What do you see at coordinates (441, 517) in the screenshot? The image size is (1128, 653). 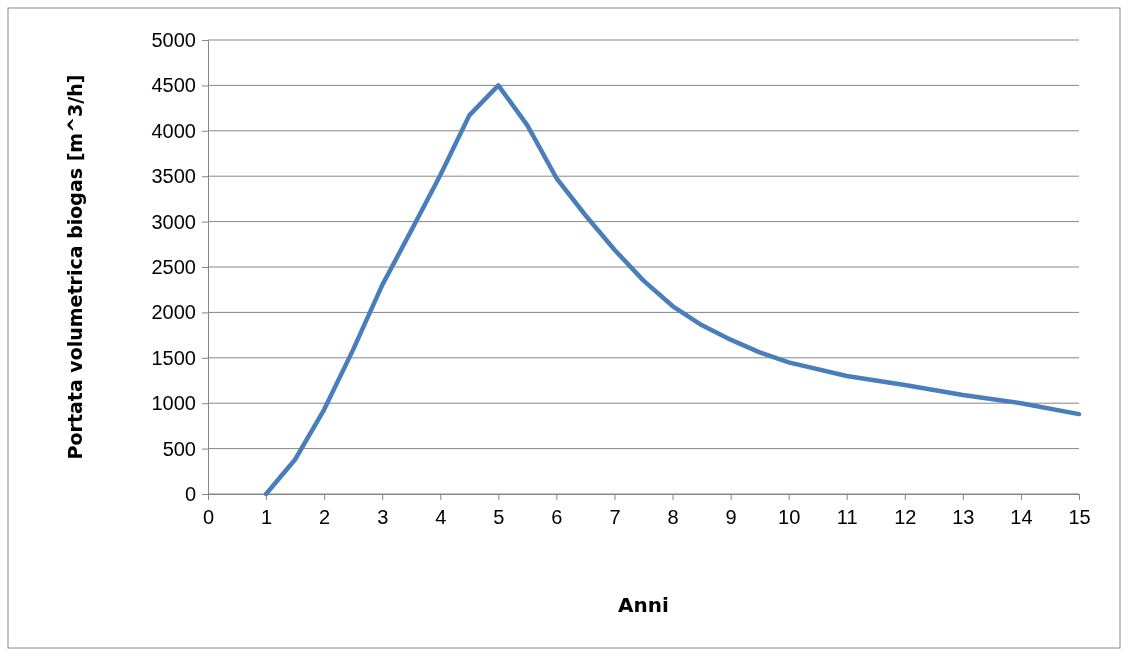 I see `x-tick-label: 4` at bounding box center [441, 517].